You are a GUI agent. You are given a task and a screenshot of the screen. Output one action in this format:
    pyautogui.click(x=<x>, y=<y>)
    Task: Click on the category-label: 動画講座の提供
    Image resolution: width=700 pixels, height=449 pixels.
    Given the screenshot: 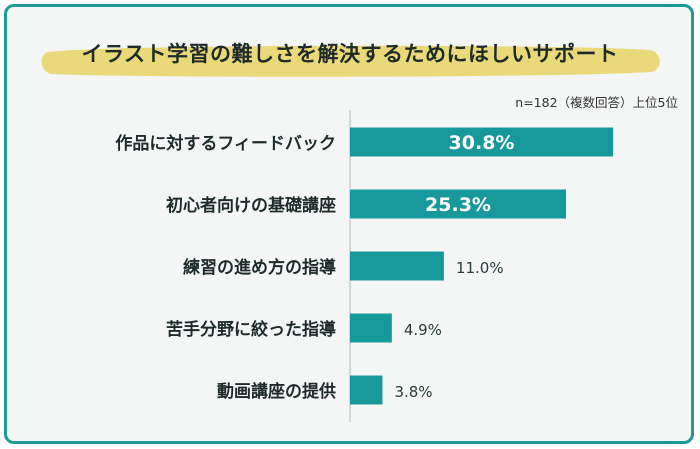 What is the action you would take?
    pyautogui.click(x=276, y=391)
    